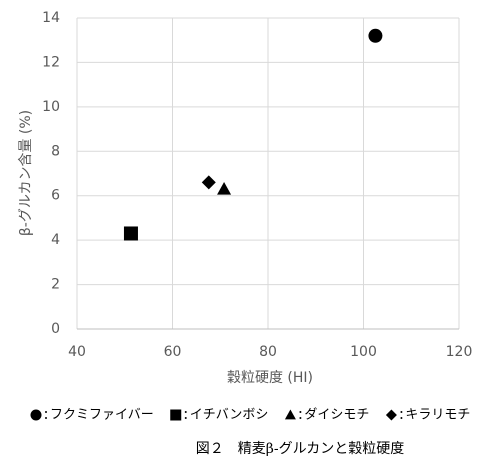 Image resolution: width=500 pixels, height=469 pixels. What do you see at coordinates (300, 449) in the screenshot?
I see `caption: 図２ 精麦β-グルカンと穀粒硬度` at bounding box center [300, 449].